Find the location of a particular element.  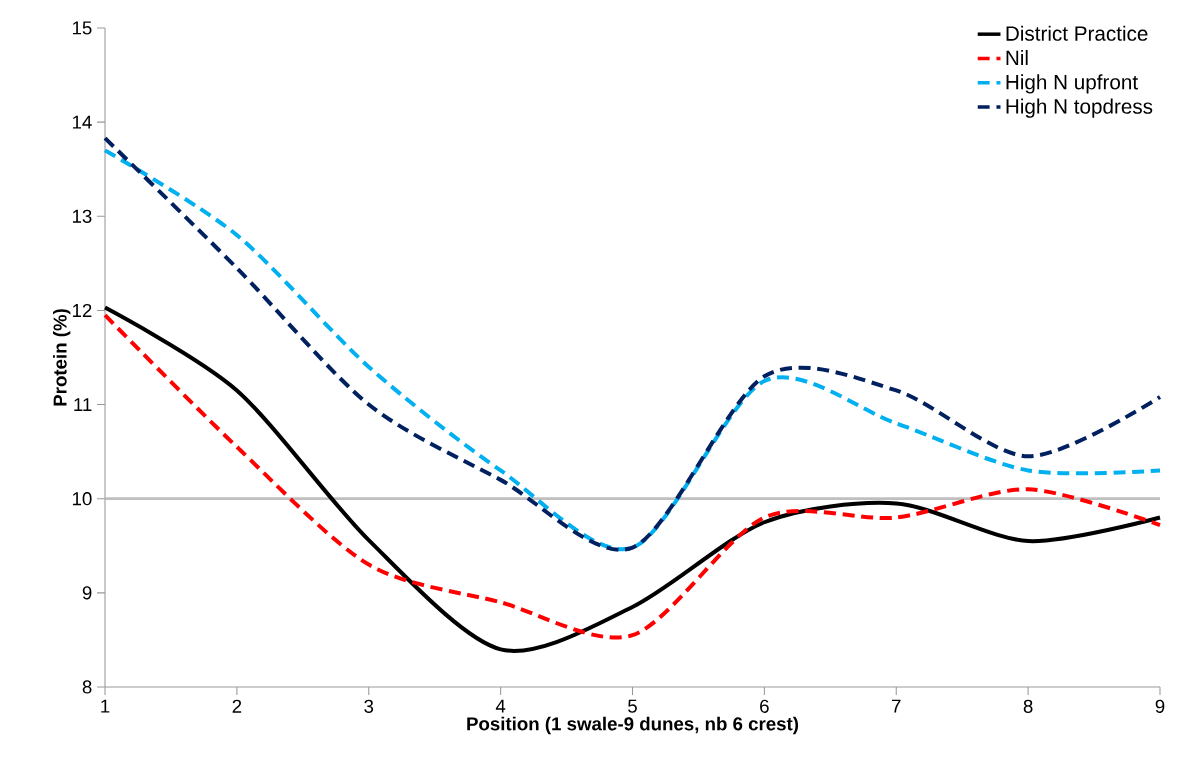

x-tick-label: 4 is located at coordinates (500, 706).